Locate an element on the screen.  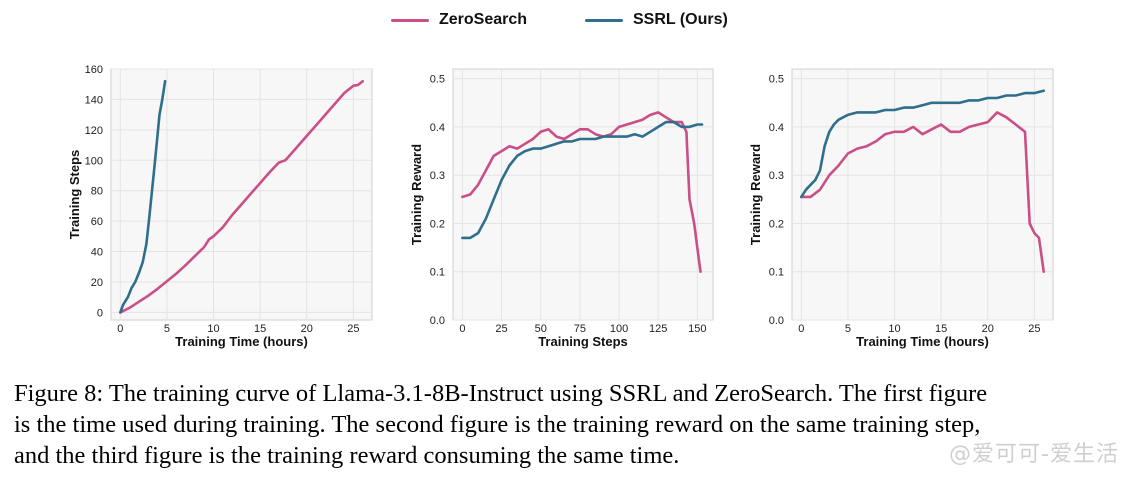
x-tick-label: 150 is located at coordinates (697, 329).